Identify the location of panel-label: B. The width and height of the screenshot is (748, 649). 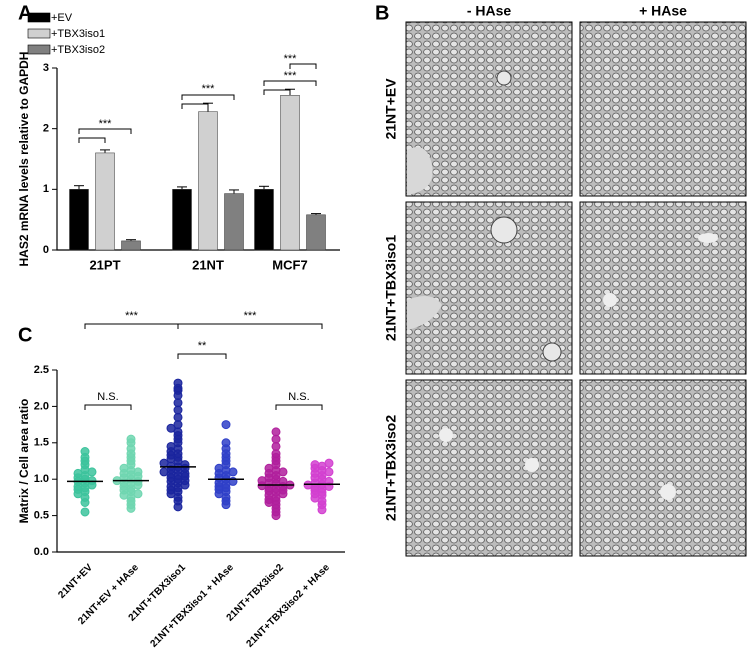
(382, 13).